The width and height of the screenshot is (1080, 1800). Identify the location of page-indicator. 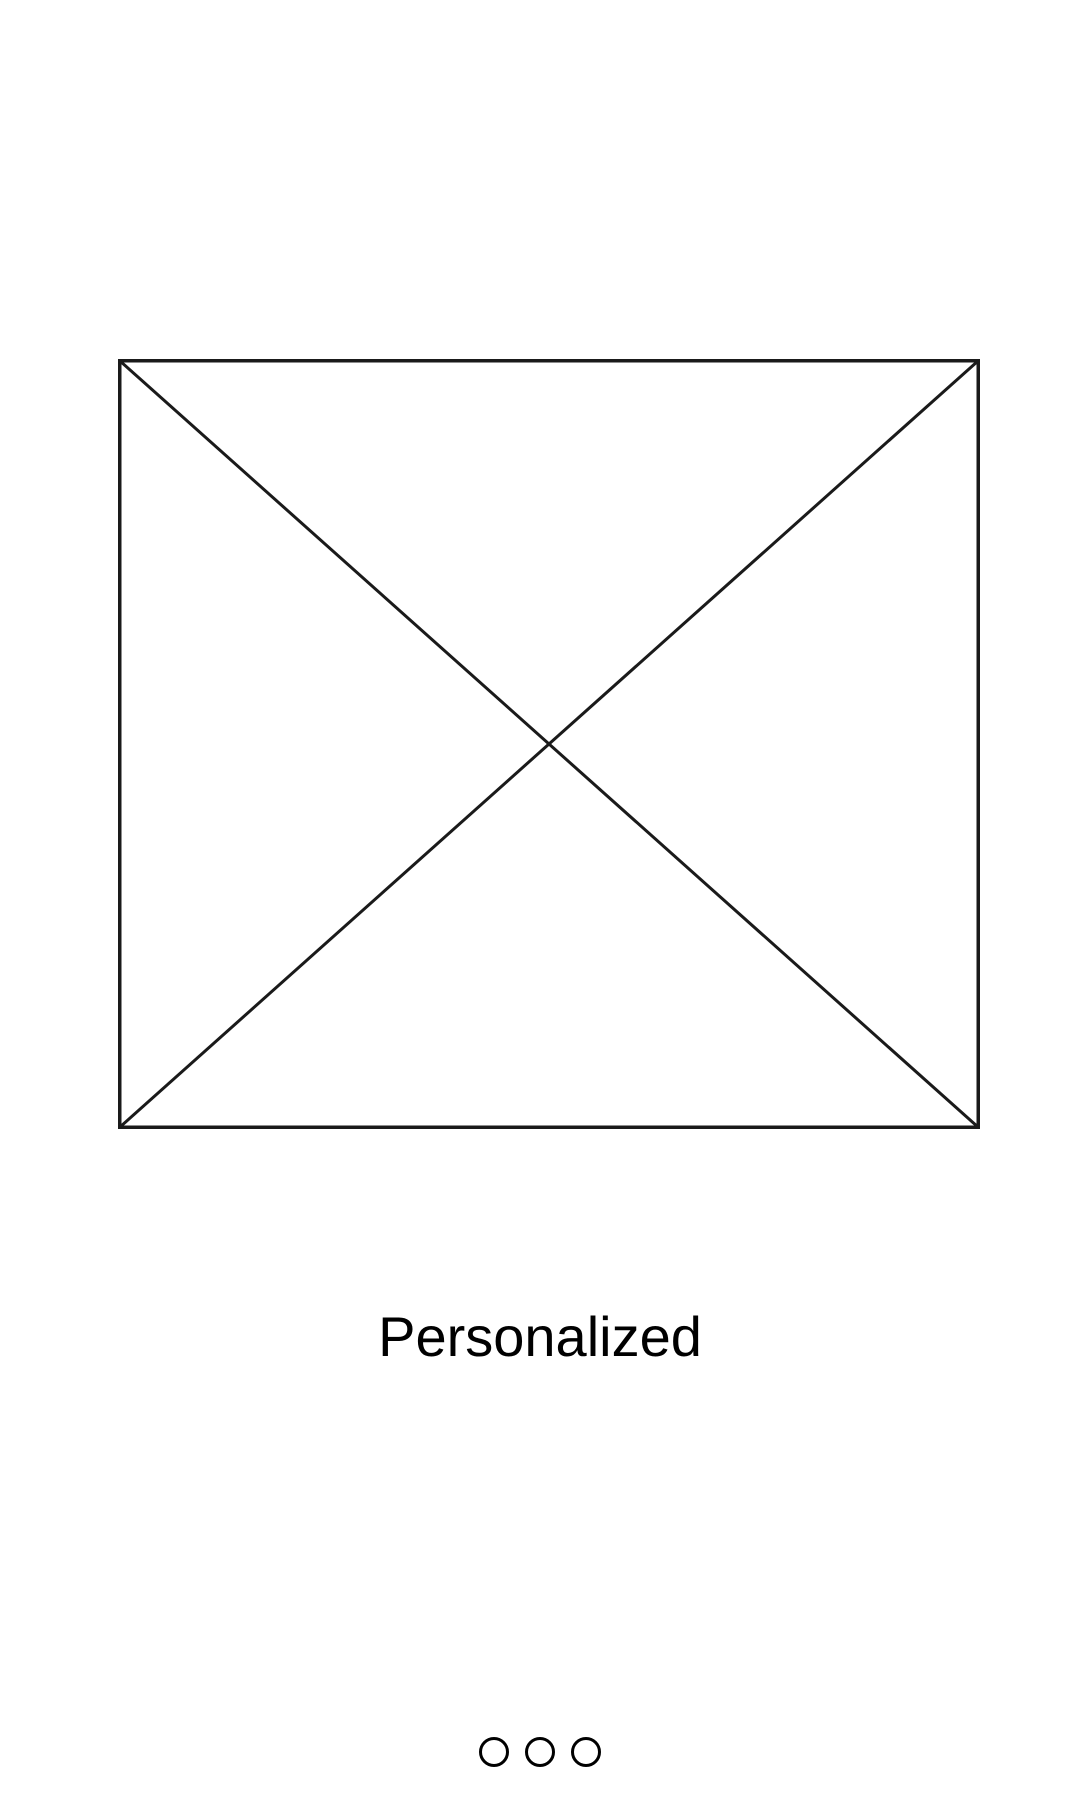
(540, 1752).